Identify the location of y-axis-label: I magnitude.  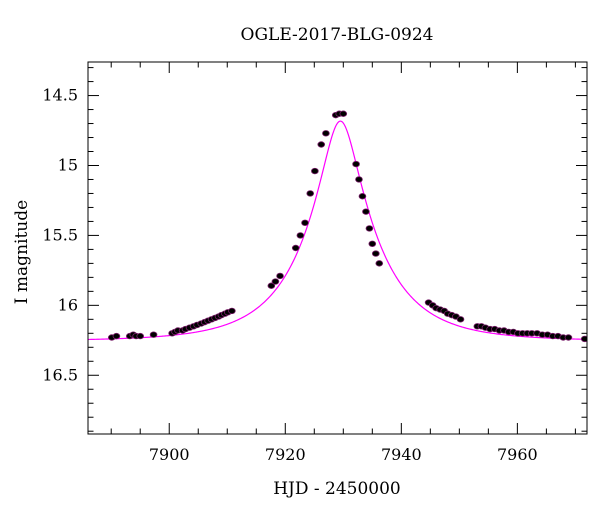
(22, 252).